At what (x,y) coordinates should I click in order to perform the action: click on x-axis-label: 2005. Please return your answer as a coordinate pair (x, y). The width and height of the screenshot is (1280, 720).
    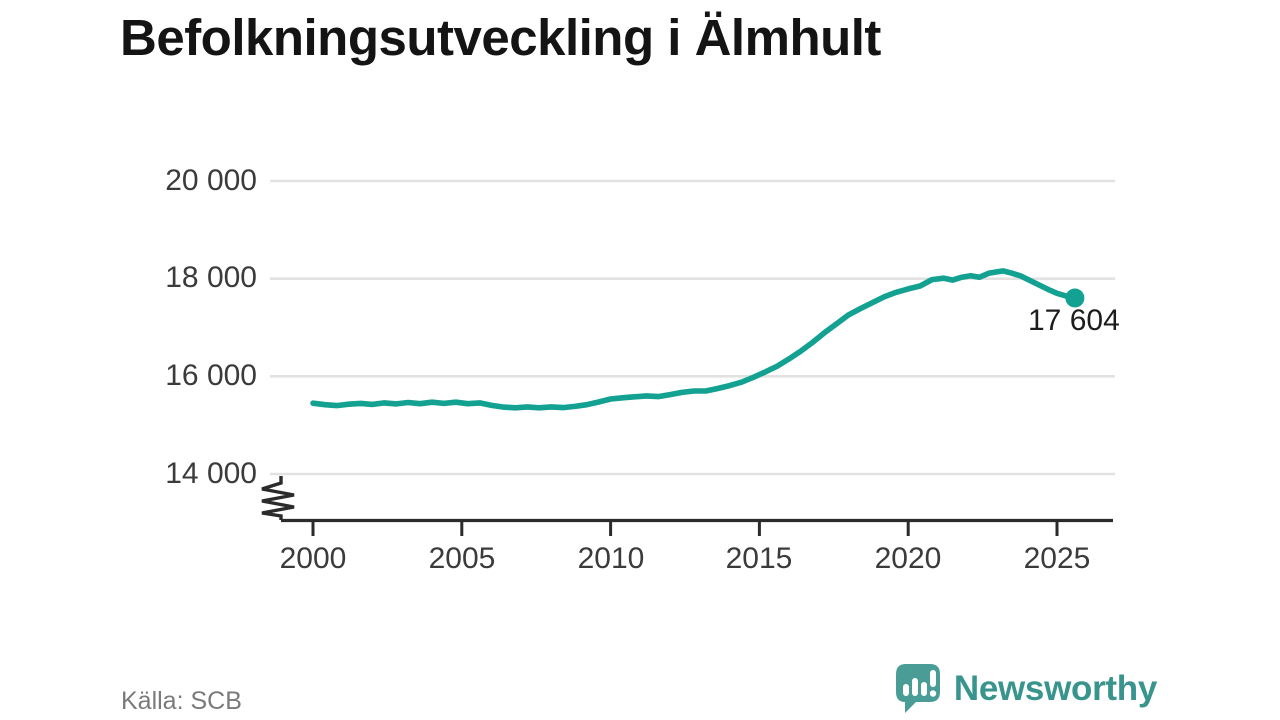
    Looking at the image, I should click on (462, 558).